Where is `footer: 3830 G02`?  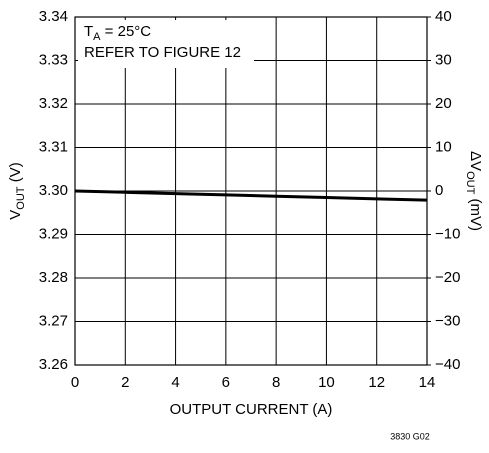 footer: 3830 G02 is located at coordinates (410, 436).